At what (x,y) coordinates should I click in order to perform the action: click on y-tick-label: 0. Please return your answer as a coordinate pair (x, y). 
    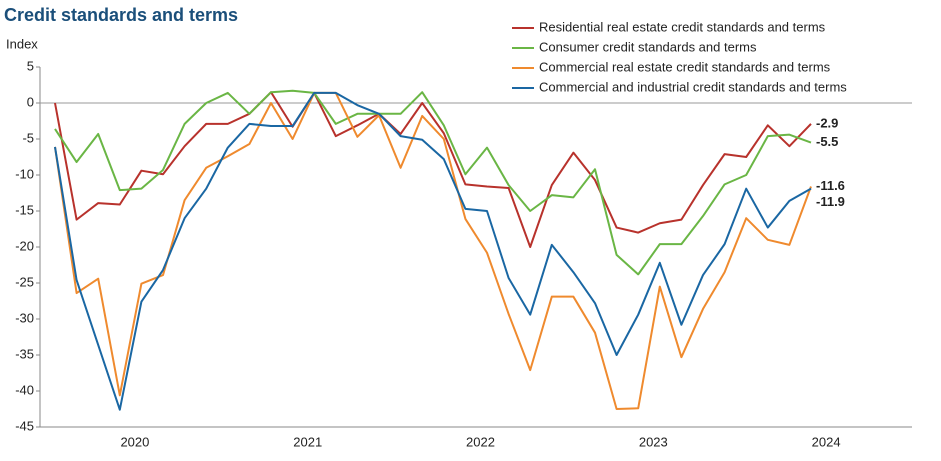
    Looking at the image, I should click on (30, 101).